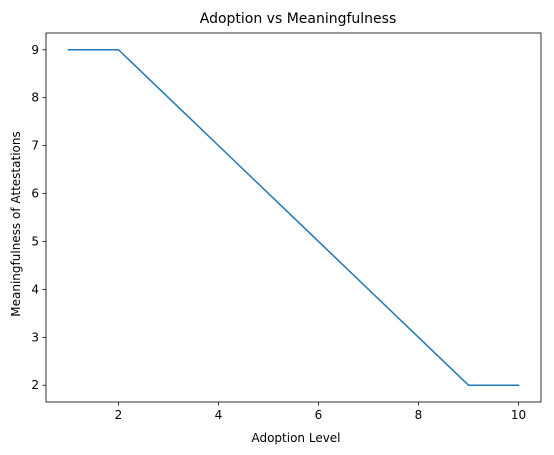 Image resolution: width=554 pixels, height=455 pixels. Describe the element at coordinates (35, 241) in the screenshot. I see `y-tick-label: 5` at that location.